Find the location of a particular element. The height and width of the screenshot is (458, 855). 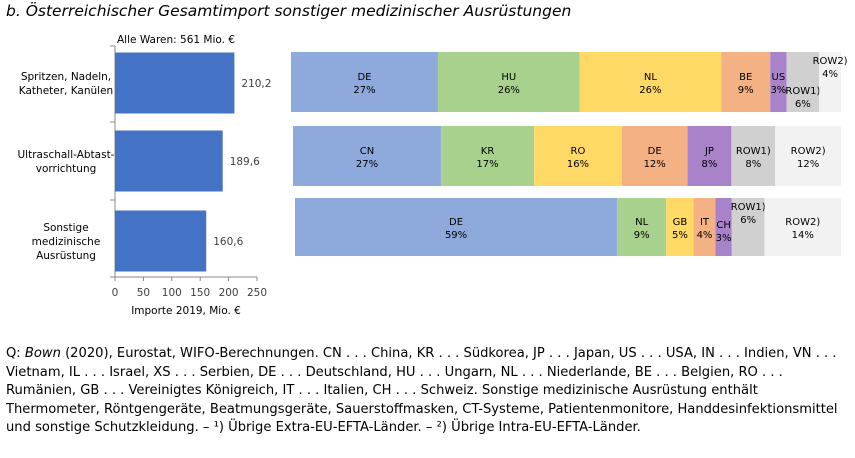

category-label: Katheter, Kanülen is located at coordinates (66, 91).